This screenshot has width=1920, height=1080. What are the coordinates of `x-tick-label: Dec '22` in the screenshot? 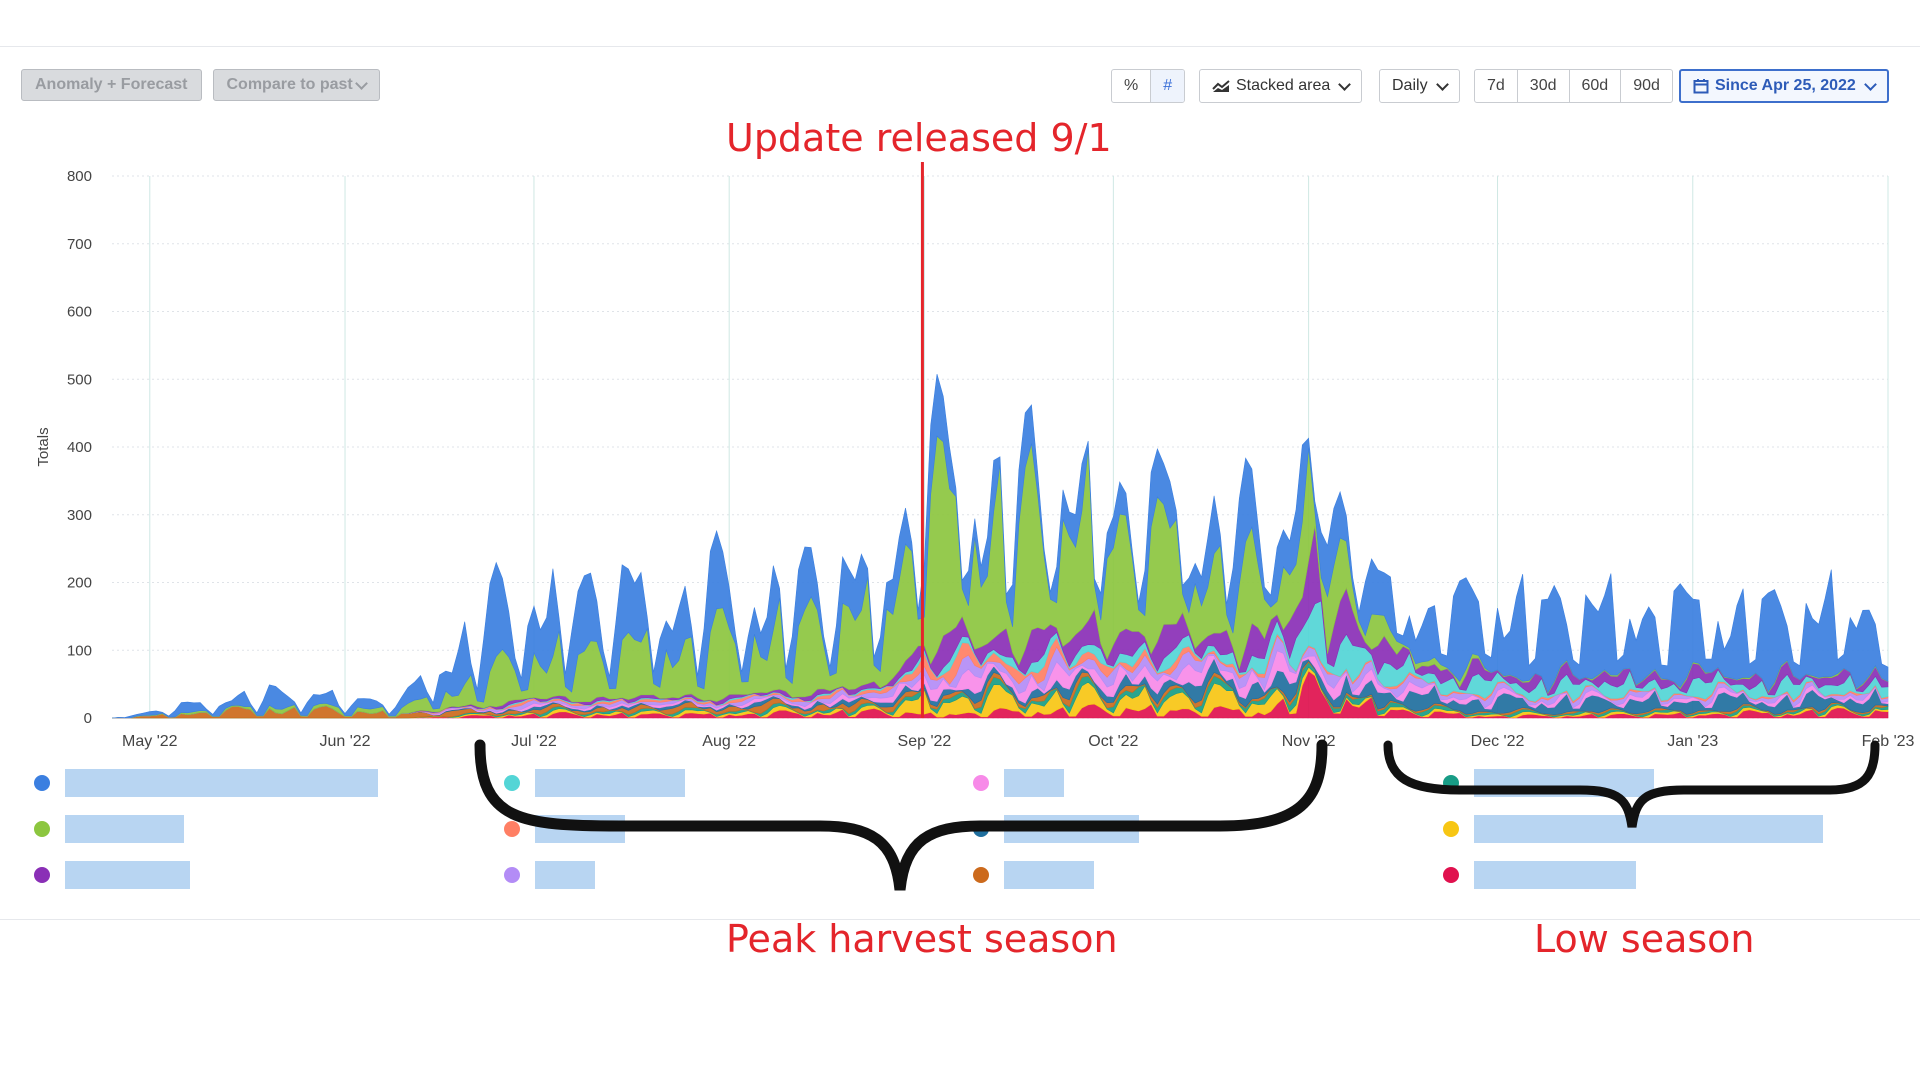 It's located at (1498, 741).